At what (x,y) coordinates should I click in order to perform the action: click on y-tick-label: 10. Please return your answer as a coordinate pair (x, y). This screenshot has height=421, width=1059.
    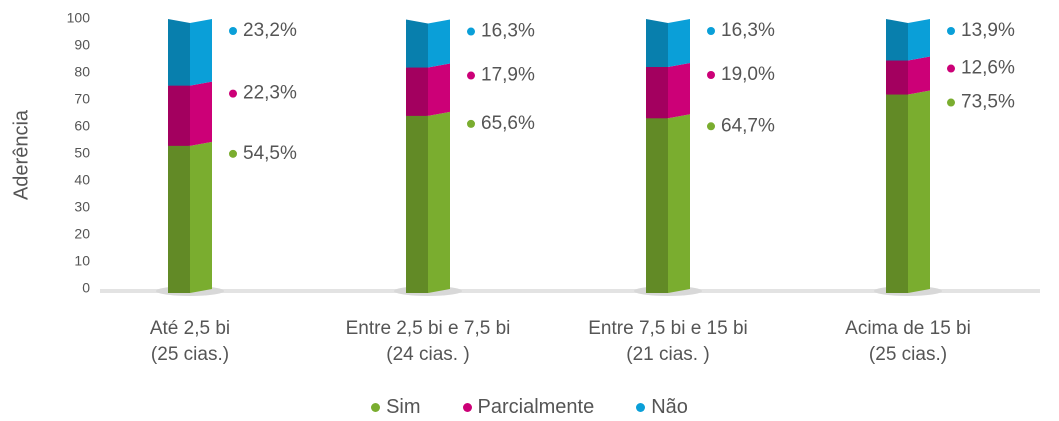
    Looking at the image, I should click on (82, 261).